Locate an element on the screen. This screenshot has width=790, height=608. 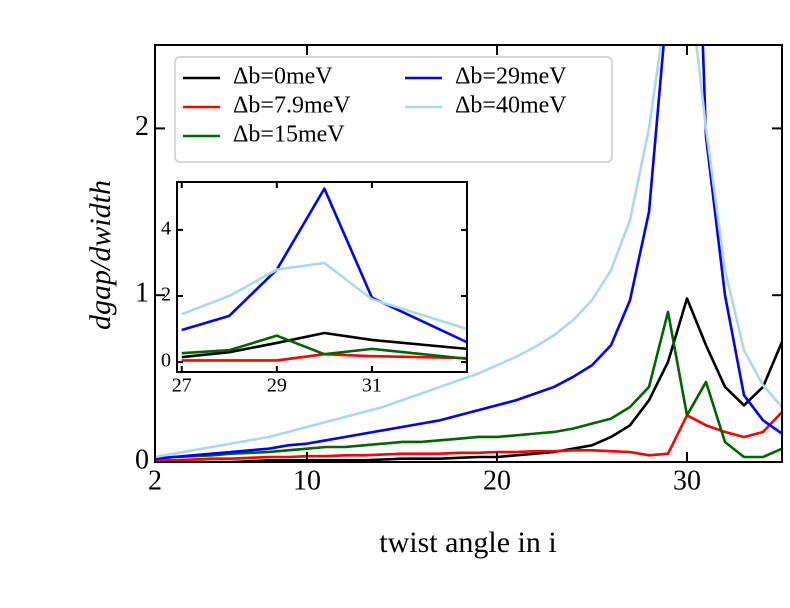
legend-label: Δb=0meV is located at coordinates (283, 77).